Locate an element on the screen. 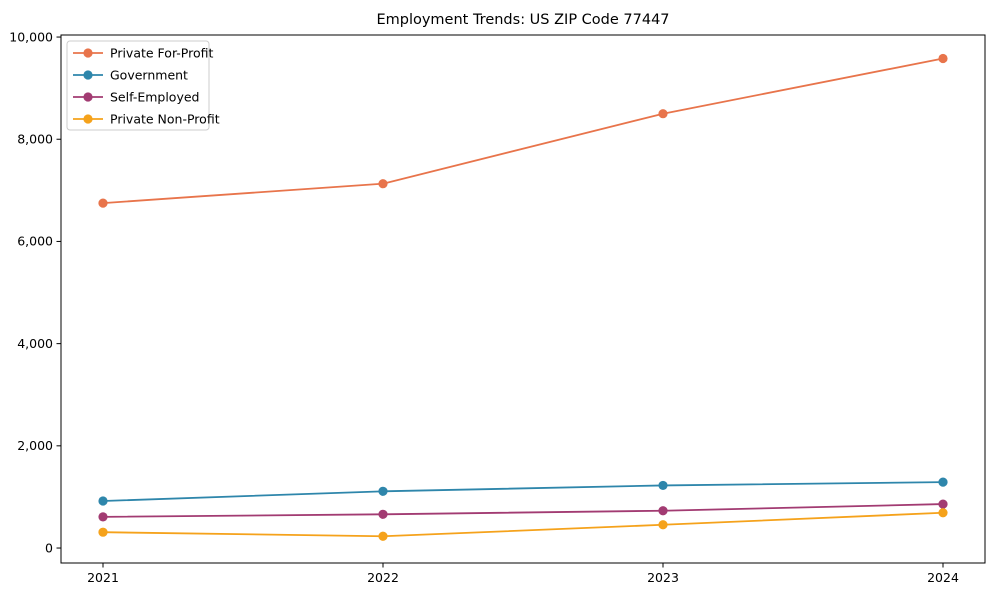  data-point-private-for-profit-2021 is located at coordinates (103, 203).